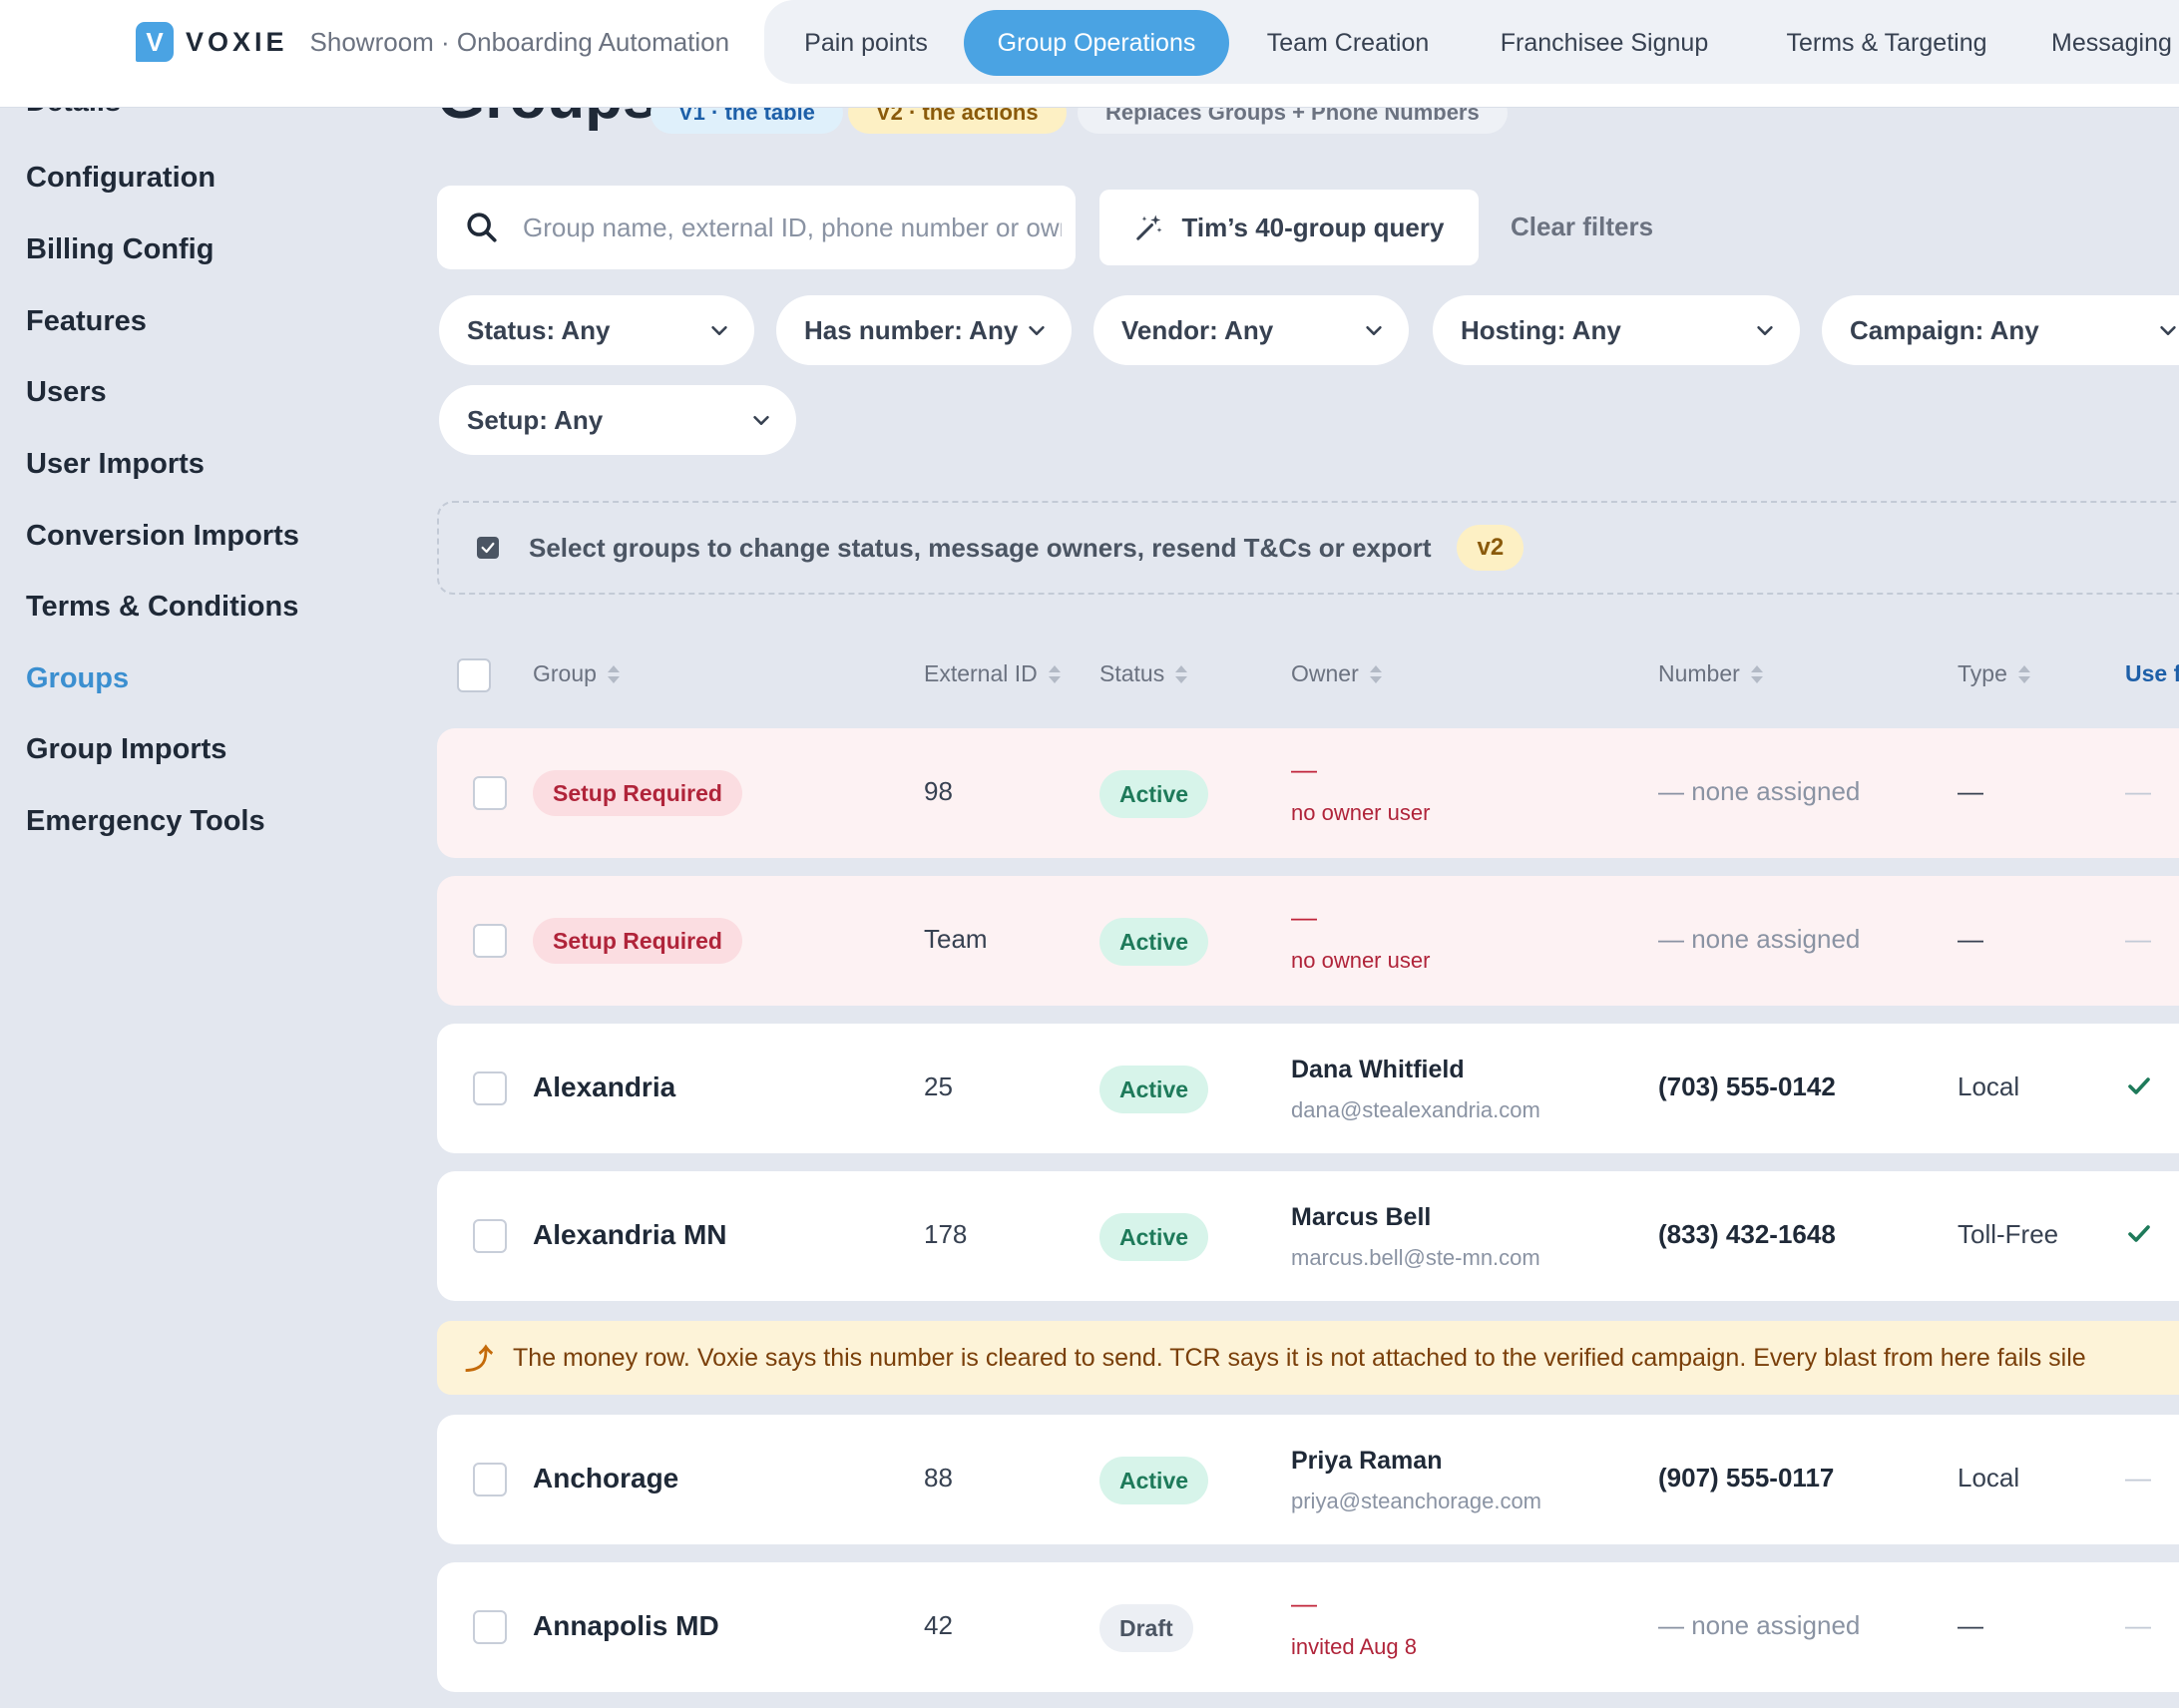 The width and height of the screenshot is (2179, 1708). I want to click on clear-filters-link: Clear filters, so click(1582, 226).